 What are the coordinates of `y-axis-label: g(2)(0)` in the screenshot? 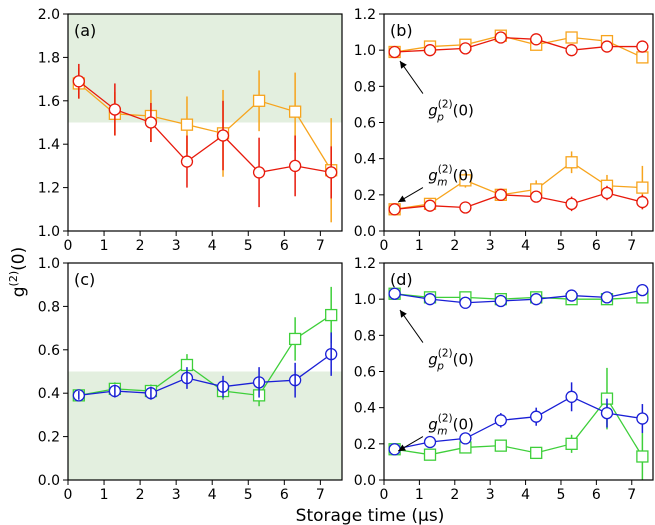 It's located at (18, 272).